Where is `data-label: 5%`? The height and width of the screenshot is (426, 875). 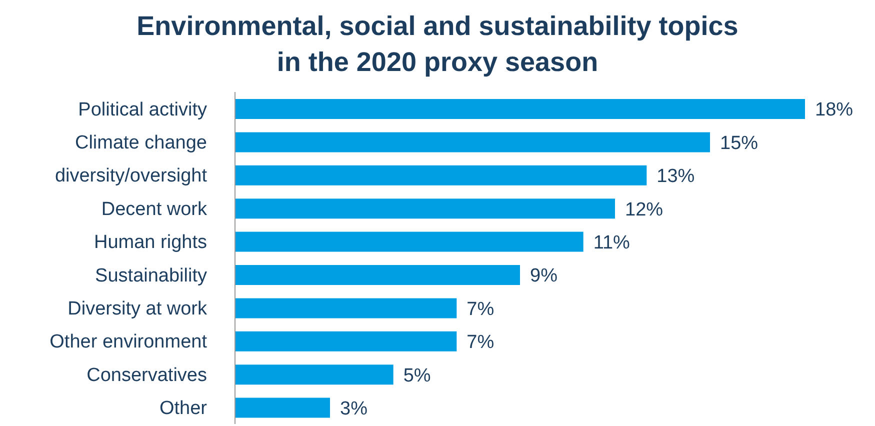
data-label: 5% is located at coordinates (417, 375).